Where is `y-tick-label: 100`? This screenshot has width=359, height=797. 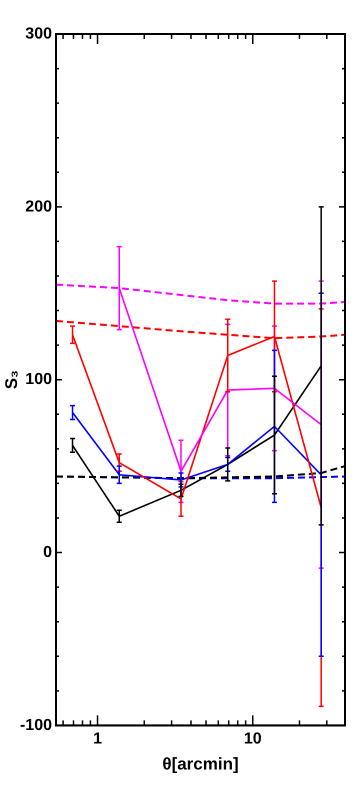 y-tick-label: 100 is located at coordinates (38, 379).